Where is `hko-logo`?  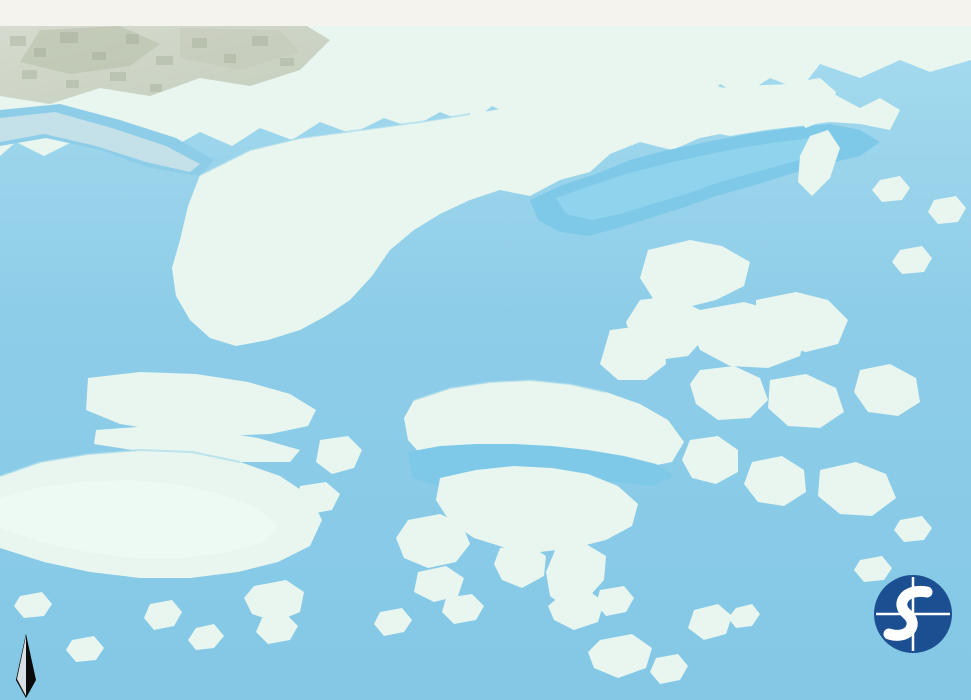 hko-logo is located at coordinates (913, 636).